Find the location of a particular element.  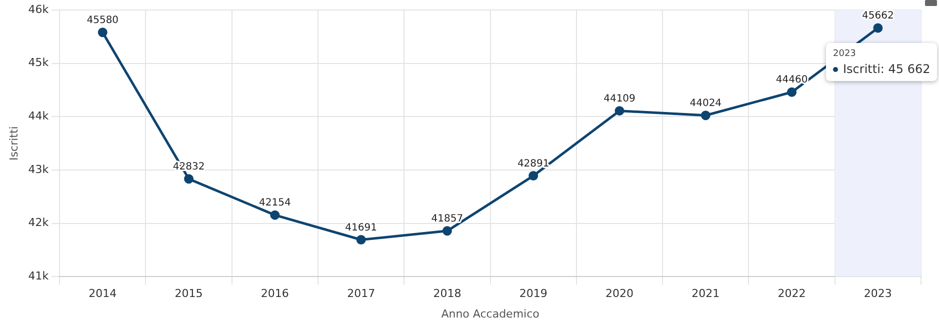

data-label: 41857 is located at coordinates (447, 219).